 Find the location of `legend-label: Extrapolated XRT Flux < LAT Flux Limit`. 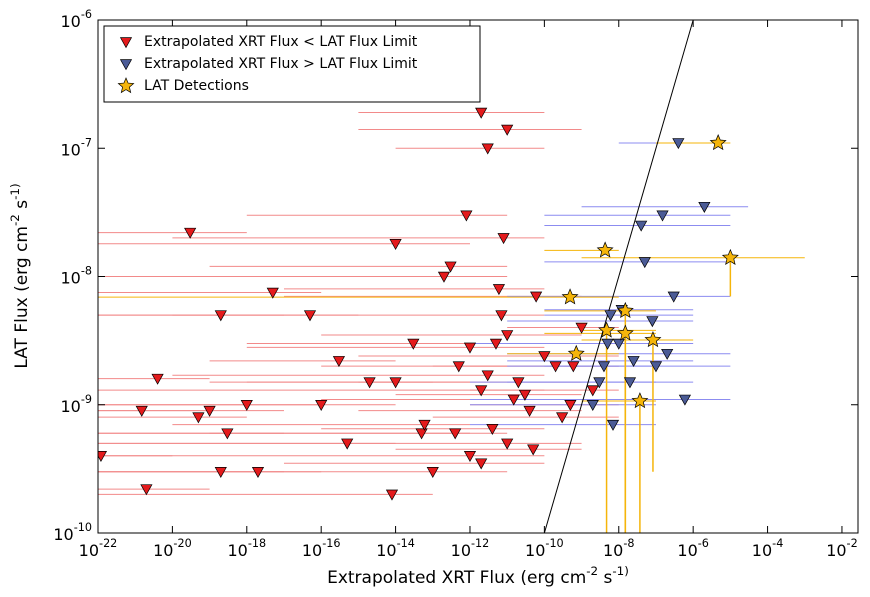

legend-label: Extrapolated XRT Flux < LAT Flux Limit is located at coordinates (281, 42).